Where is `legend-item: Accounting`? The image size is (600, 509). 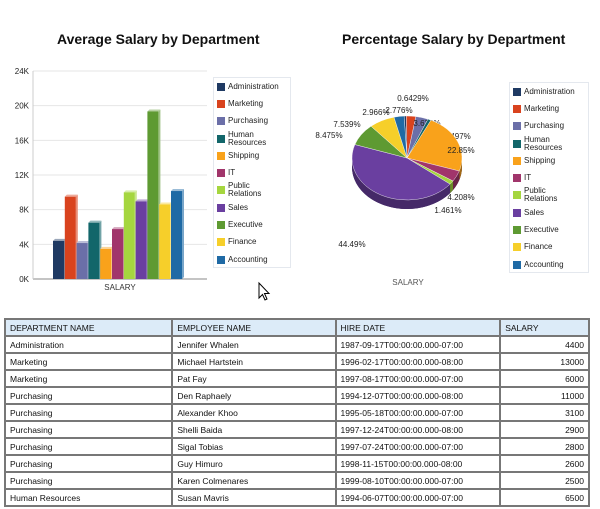 legend-item: Accounting is located at coordinates (549, 264).